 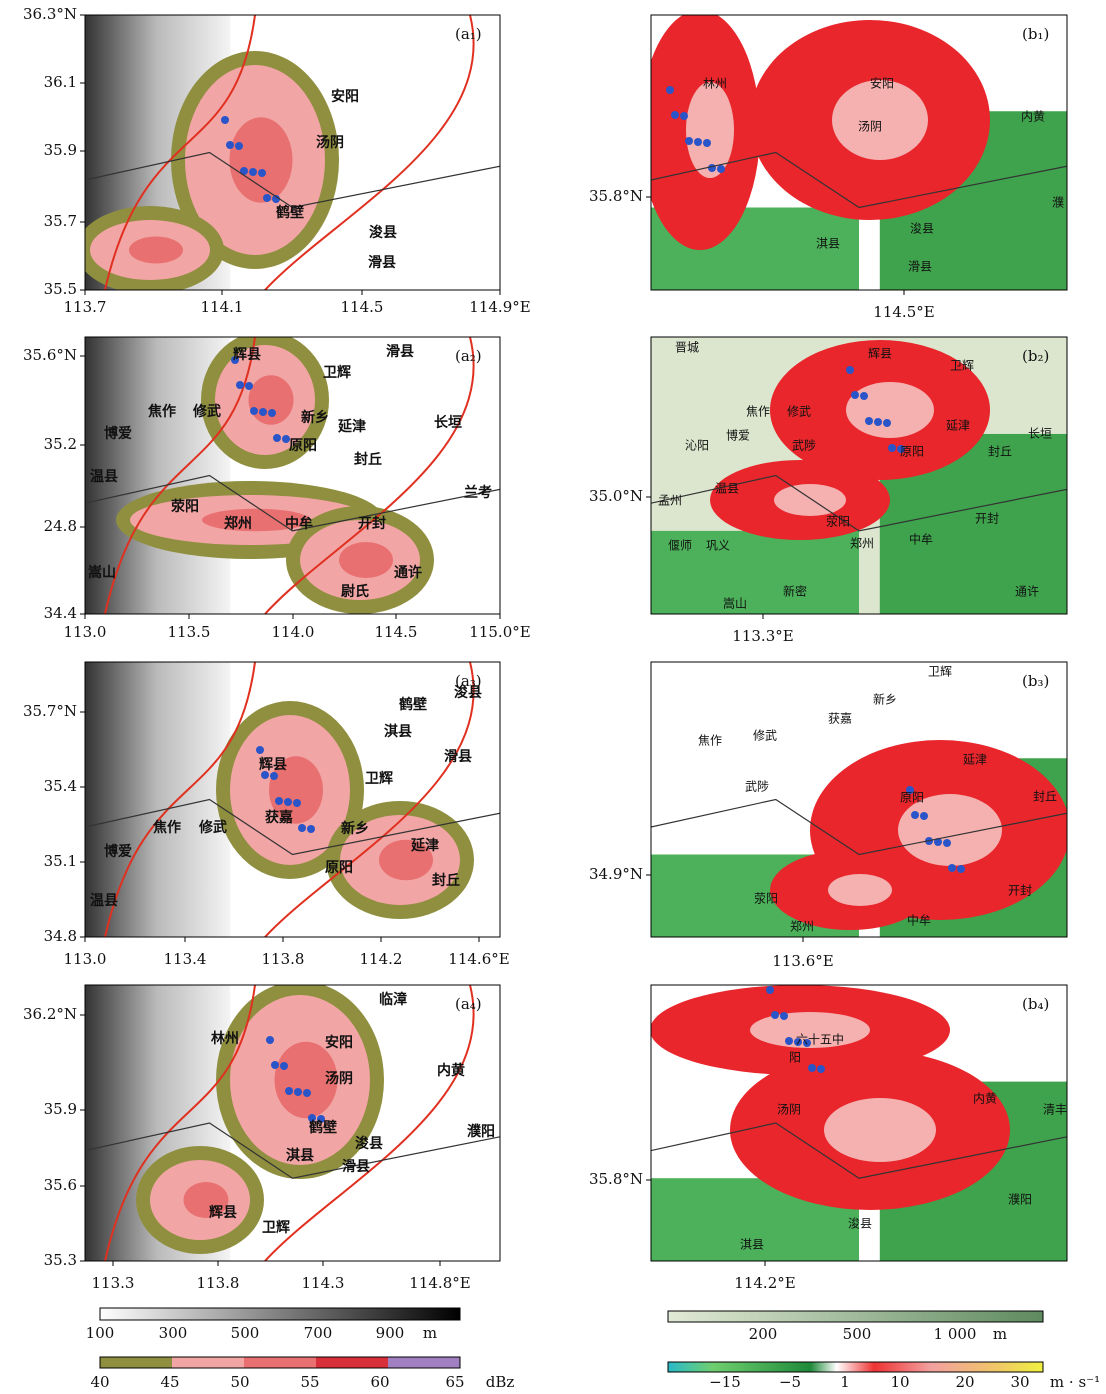 I want to click on x-tick-label: 114.1, so click(x=222, y=307).